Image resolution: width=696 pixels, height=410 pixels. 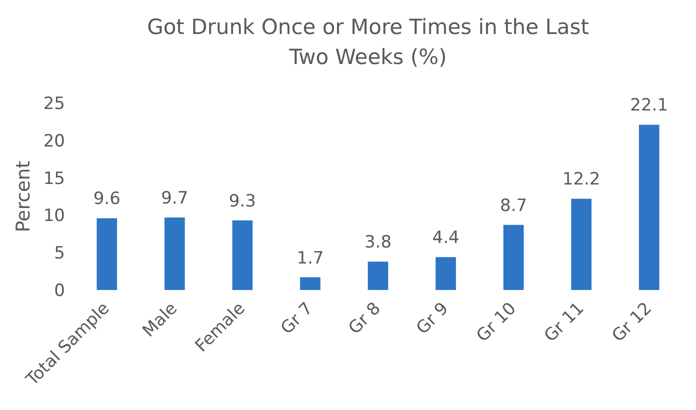 What do you see at coordinates (368, 42) in the screenshot?
I see `chart-title: Got Drunk Once or More Times in the Last Two Weeks (%)` at bounding box center [368, 42].